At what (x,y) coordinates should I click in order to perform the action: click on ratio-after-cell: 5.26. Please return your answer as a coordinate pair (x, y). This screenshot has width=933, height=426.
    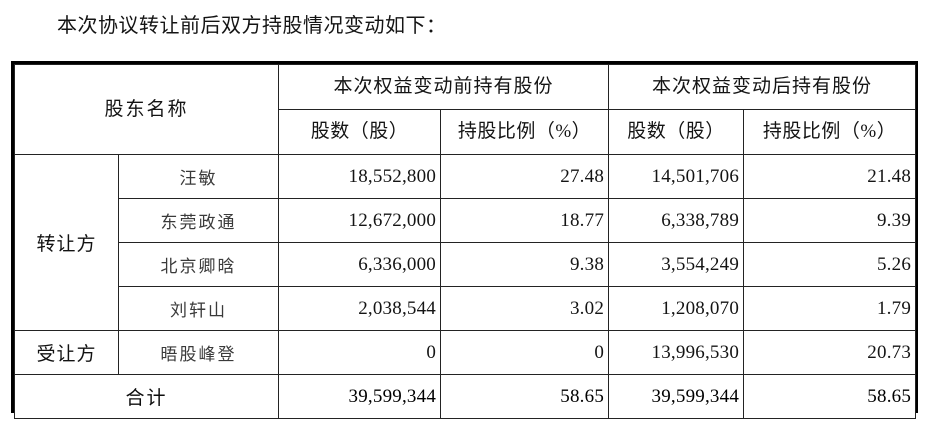
    Looking at the image, I should click on (830, 264).